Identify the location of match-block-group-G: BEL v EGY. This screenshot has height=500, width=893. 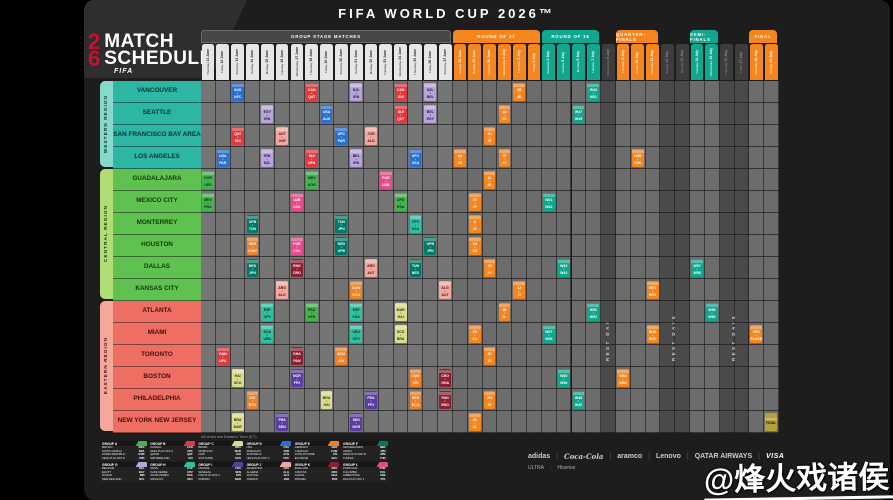
(430, 113).